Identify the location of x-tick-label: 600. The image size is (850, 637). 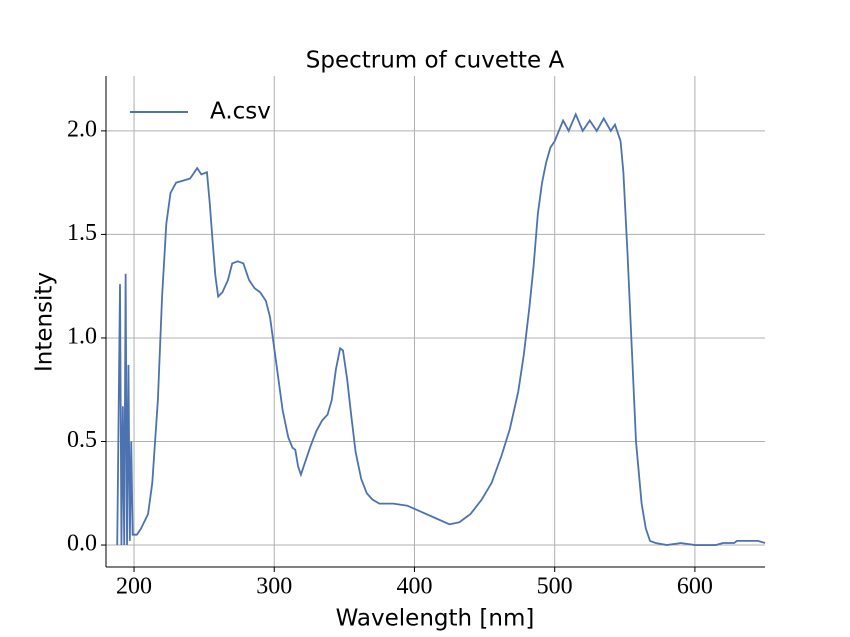
(695, 587).